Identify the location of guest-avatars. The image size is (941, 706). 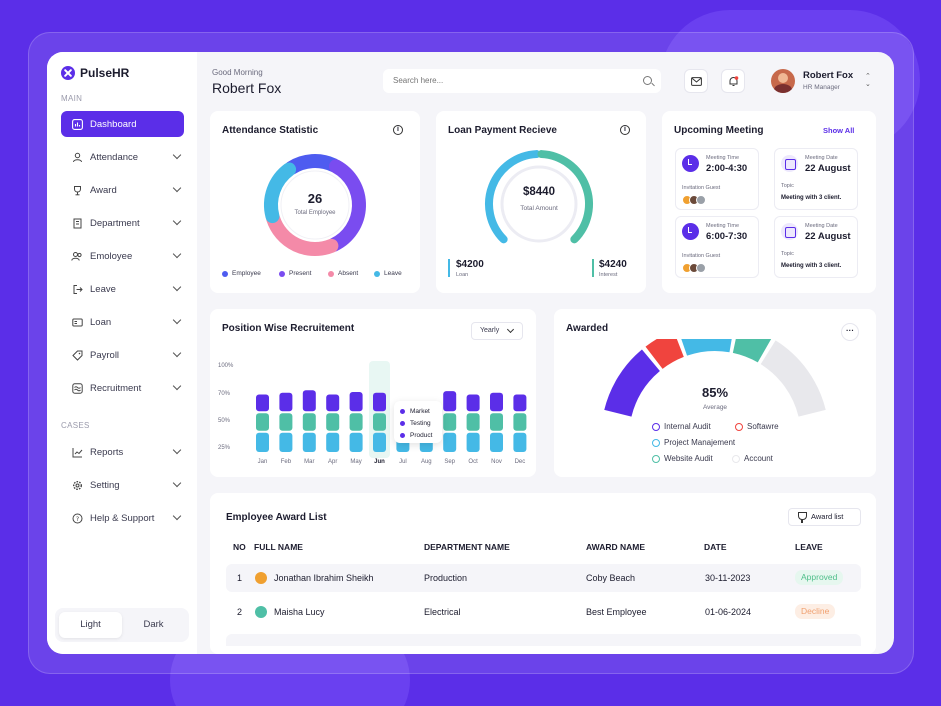
(694, 200).